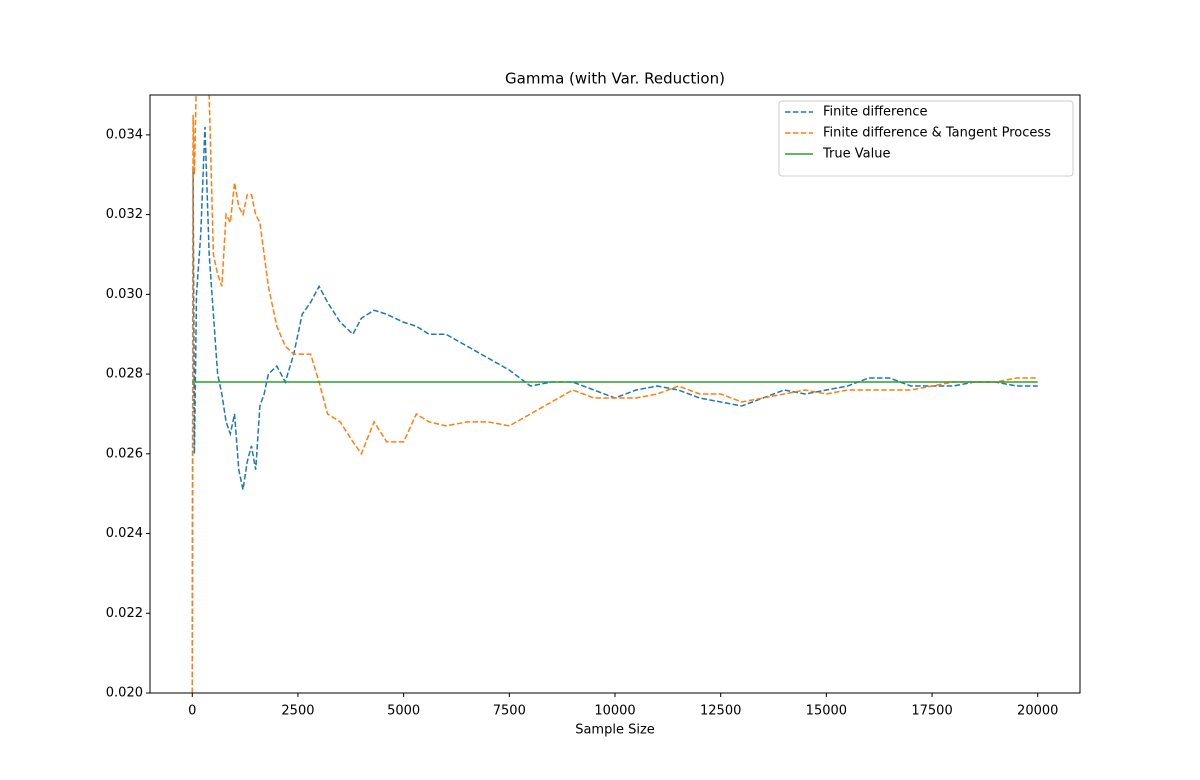  What do you see at coordinates (1037, 711) in the screenshot?
I see `x-tick-label: 20000` at bounding box center [1037, 711].